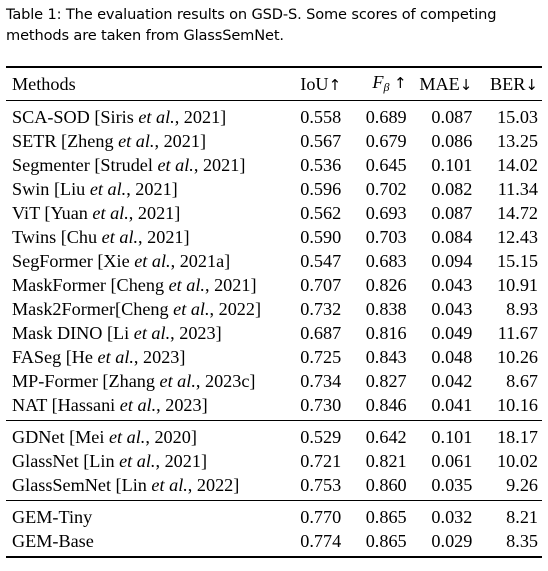  What do you see at coordinates (507, 543) in the screenshot?
I see `ber-cell: 8.35` at bounding box center [507, 543].